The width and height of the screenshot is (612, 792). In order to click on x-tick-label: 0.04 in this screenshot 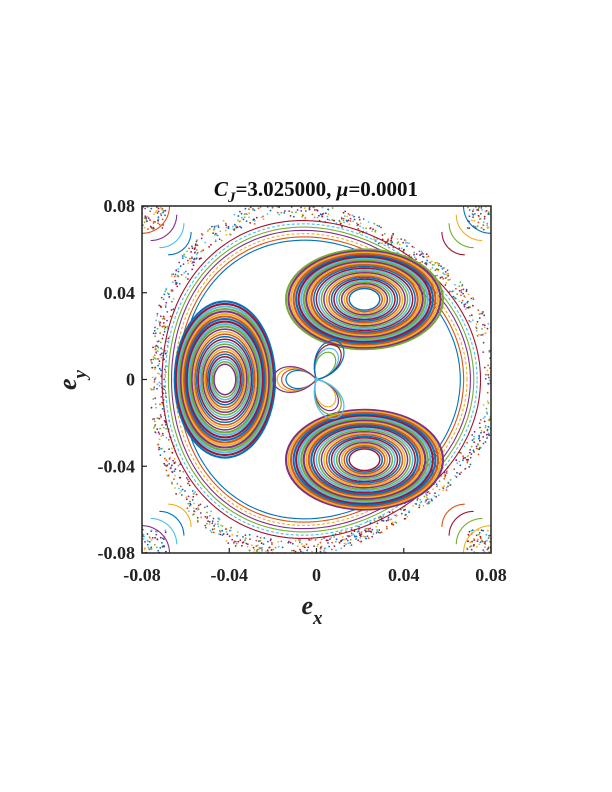, I will do `click(404, 575)`.